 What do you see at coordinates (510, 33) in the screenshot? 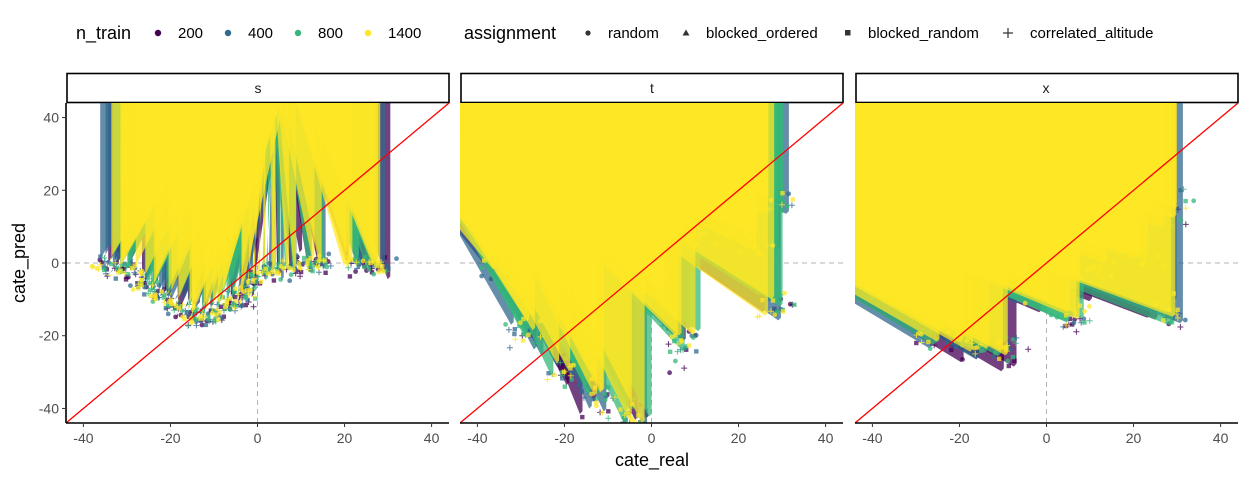
I see `shape-legend-title: assignment` at bounding box center [510, 33].